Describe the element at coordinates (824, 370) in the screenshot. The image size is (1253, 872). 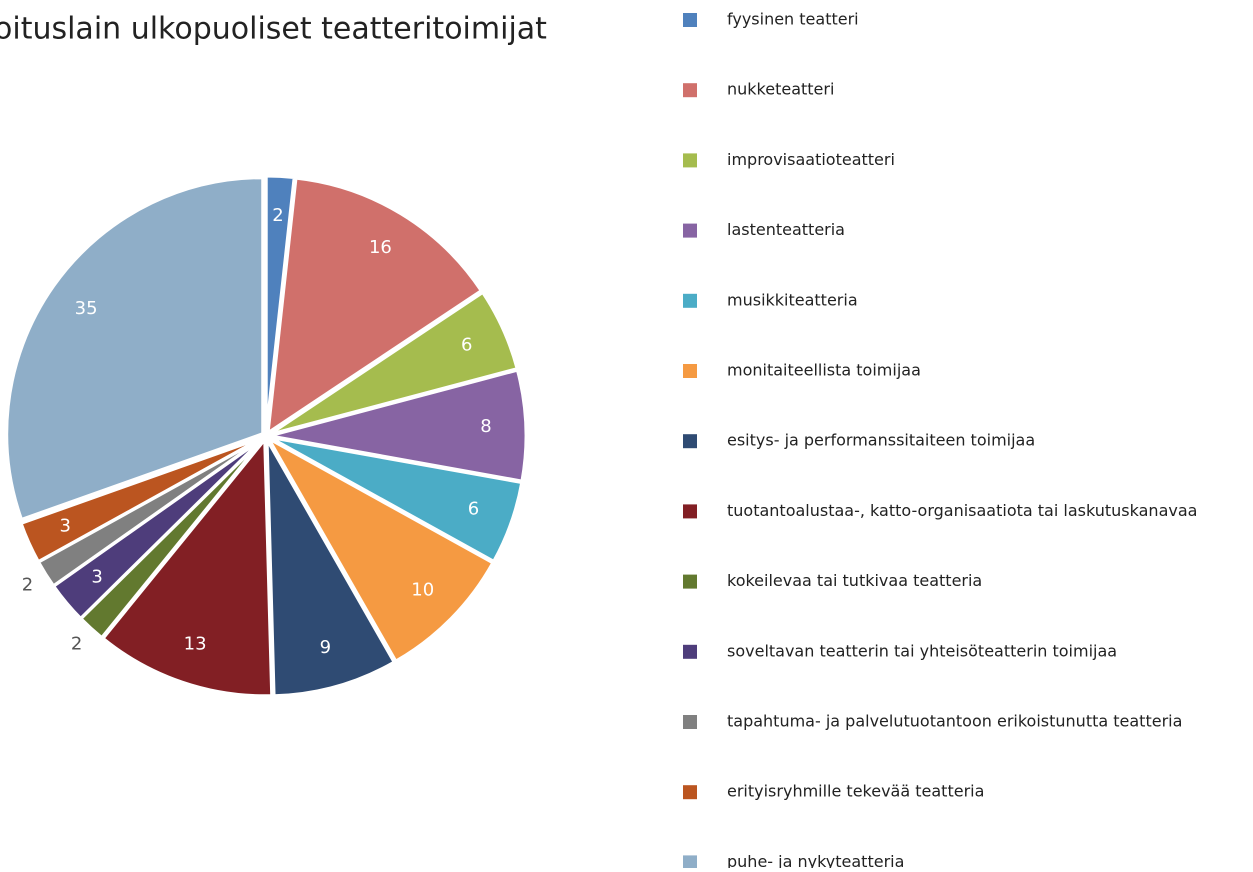
I see `legend-label: monitaiteellista toimijaa` at that location.